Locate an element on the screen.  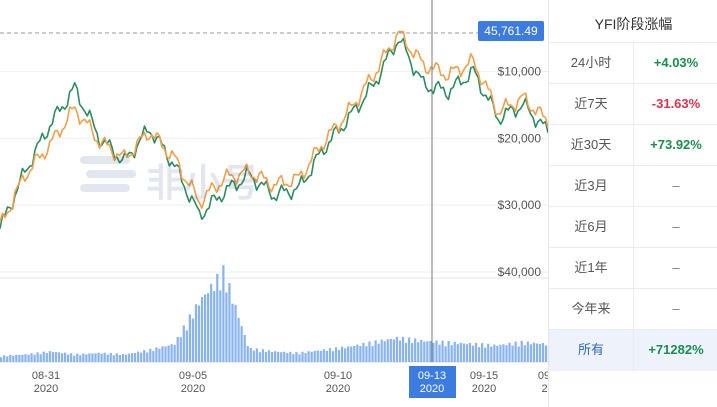
watermark-logo: 非小号 is located at coordinates (175, 177).